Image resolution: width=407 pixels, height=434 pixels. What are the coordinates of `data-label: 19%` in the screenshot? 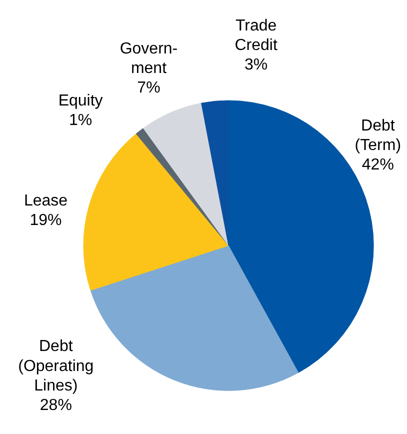 It's located at (46, 221).